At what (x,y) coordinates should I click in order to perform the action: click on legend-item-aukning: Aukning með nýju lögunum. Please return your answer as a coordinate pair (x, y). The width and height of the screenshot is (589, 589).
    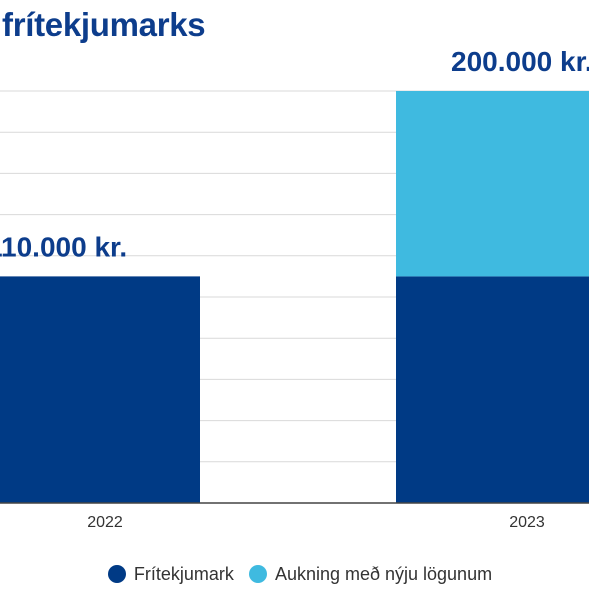
    Looking at the image, I should click on (370, 574).